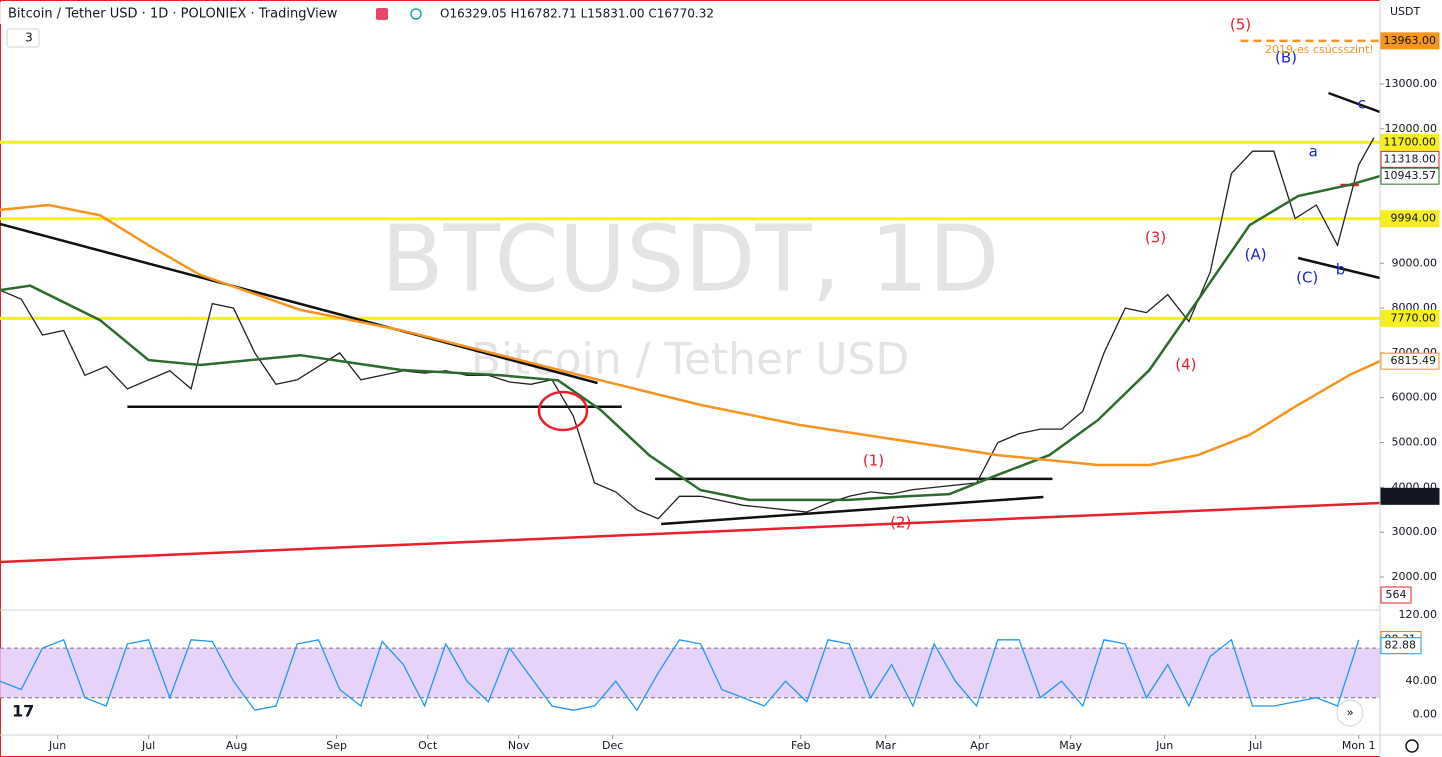 The width and height of the screenshot is (1442, 757). I want to click on header-bg, so click(365, 13).